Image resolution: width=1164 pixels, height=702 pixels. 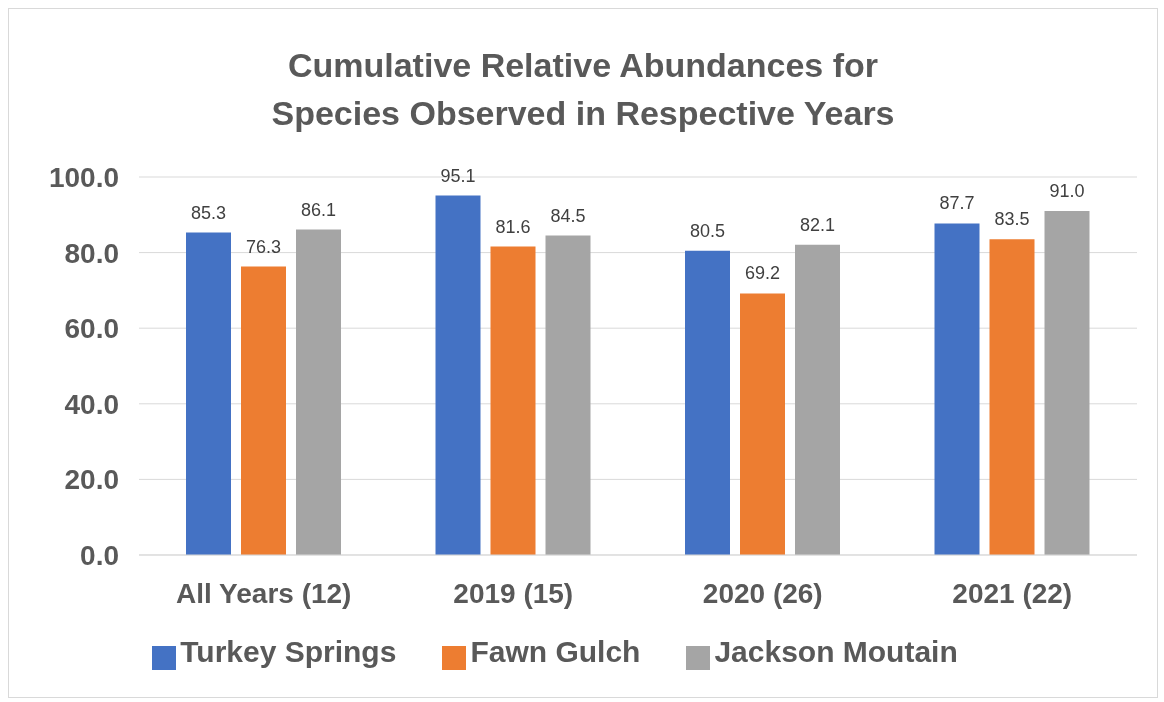 What do you see at coordinates (1012, 219) in the screenshot?
I see `data-label: 83.5` at bounding box center [1012, 219].